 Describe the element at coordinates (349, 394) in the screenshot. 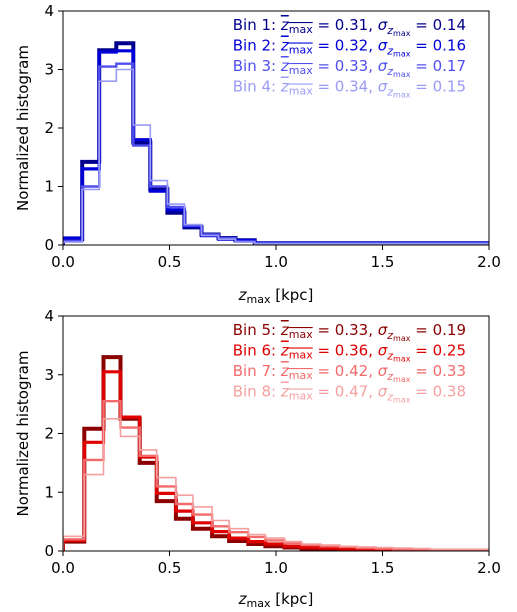

I see `legend-entry-bin-8: Bin 8: zmax = 0.47, σzmax = 0.38` at that location.